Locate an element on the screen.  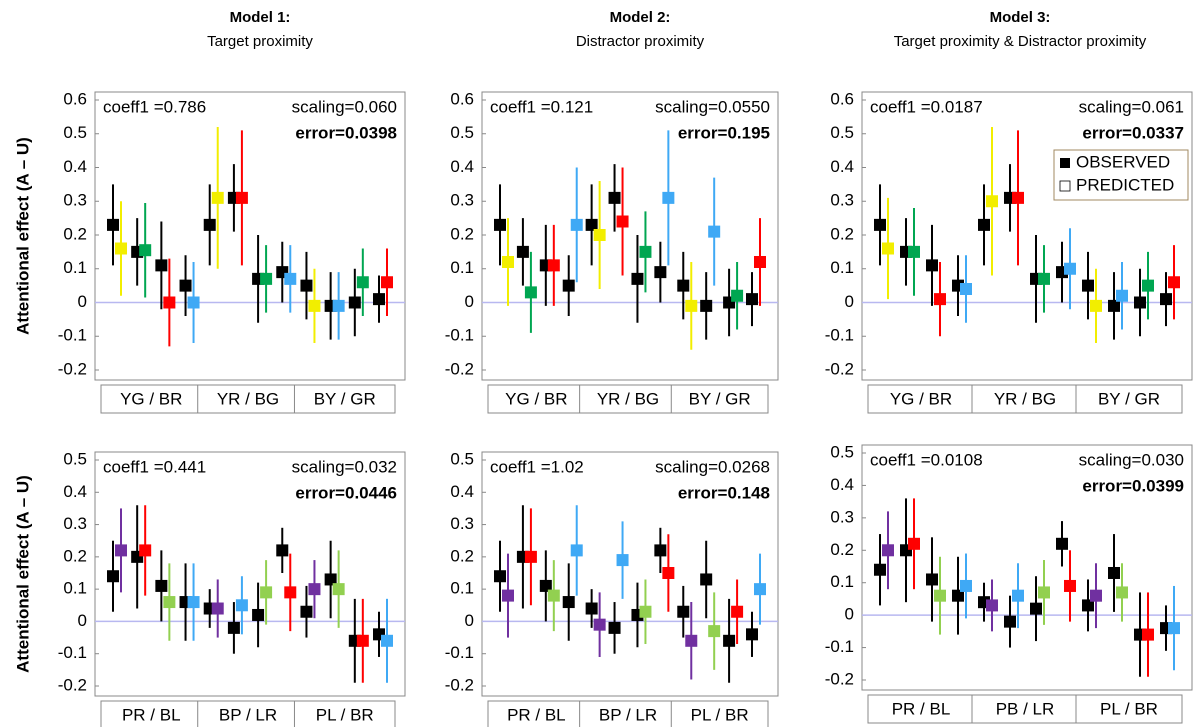
annotation: scaling=0.061 is located at coordinates (1131, 106).